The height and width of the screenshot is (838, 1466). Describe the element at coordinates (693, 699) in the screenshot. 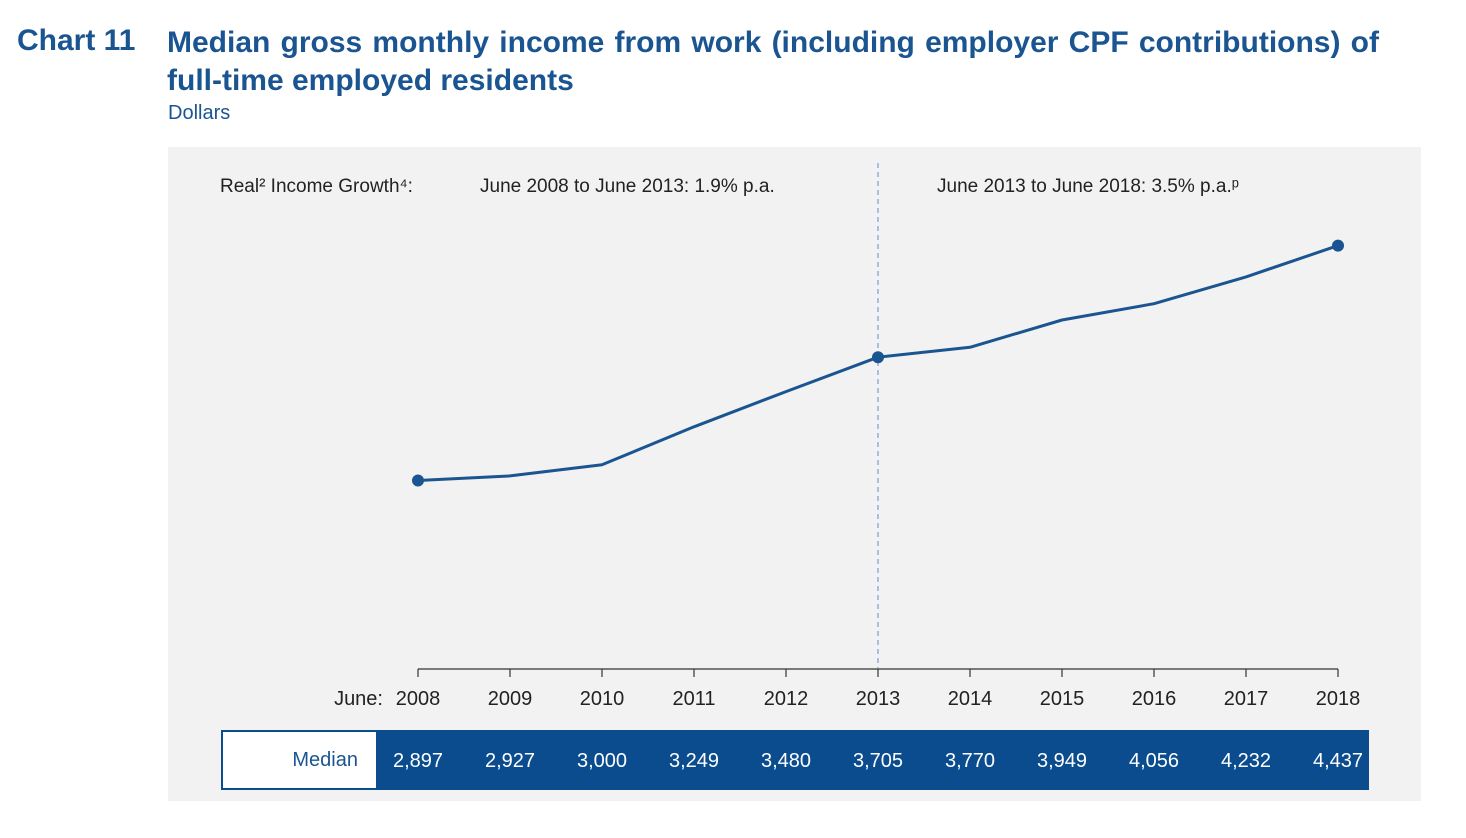

I see `x-tick-label: 2011` at that location.